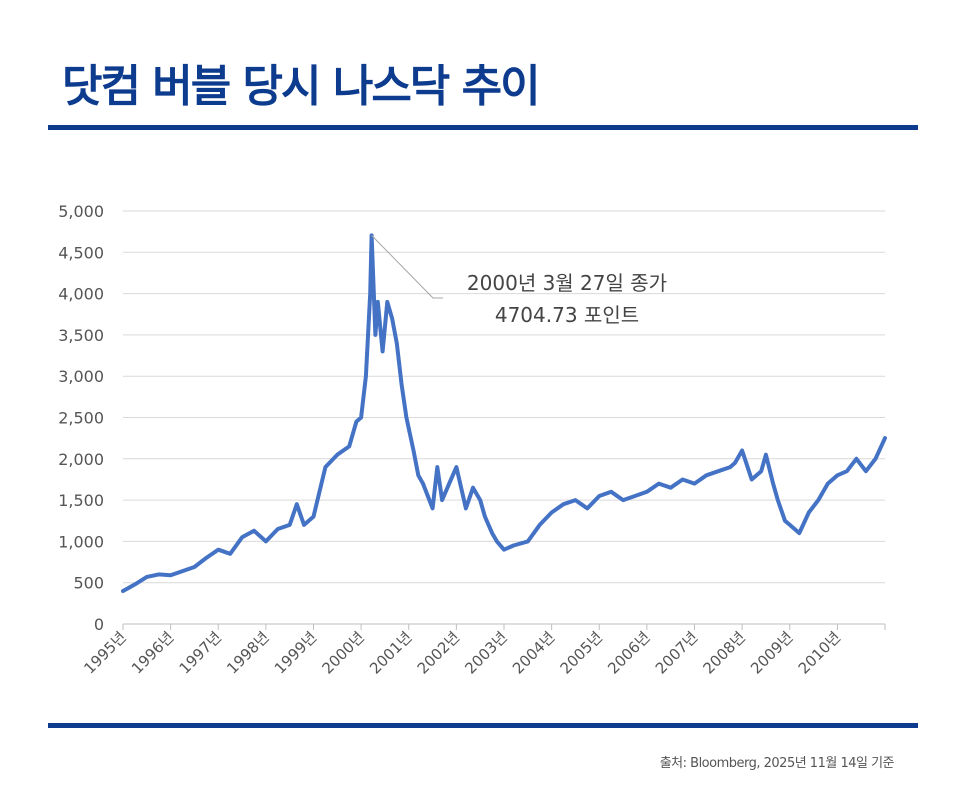  I want to click on x-tick-label: 2009년, so click(771, 652).